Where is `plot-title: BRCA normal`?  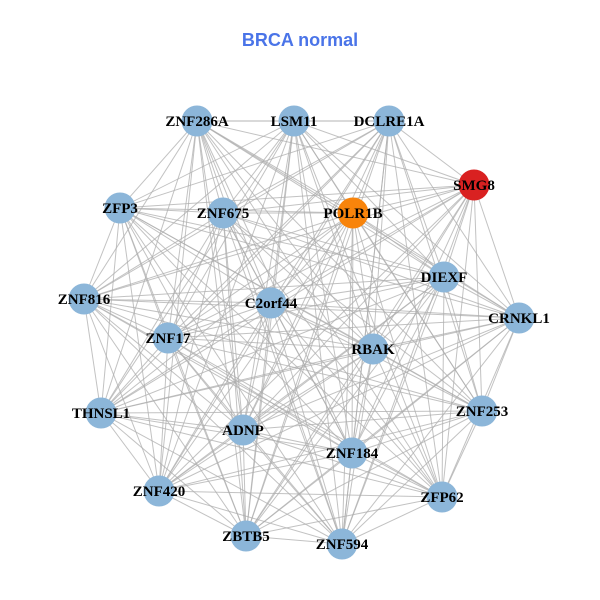
plot-title: BRCA normal is located at coordinates (300, 40).